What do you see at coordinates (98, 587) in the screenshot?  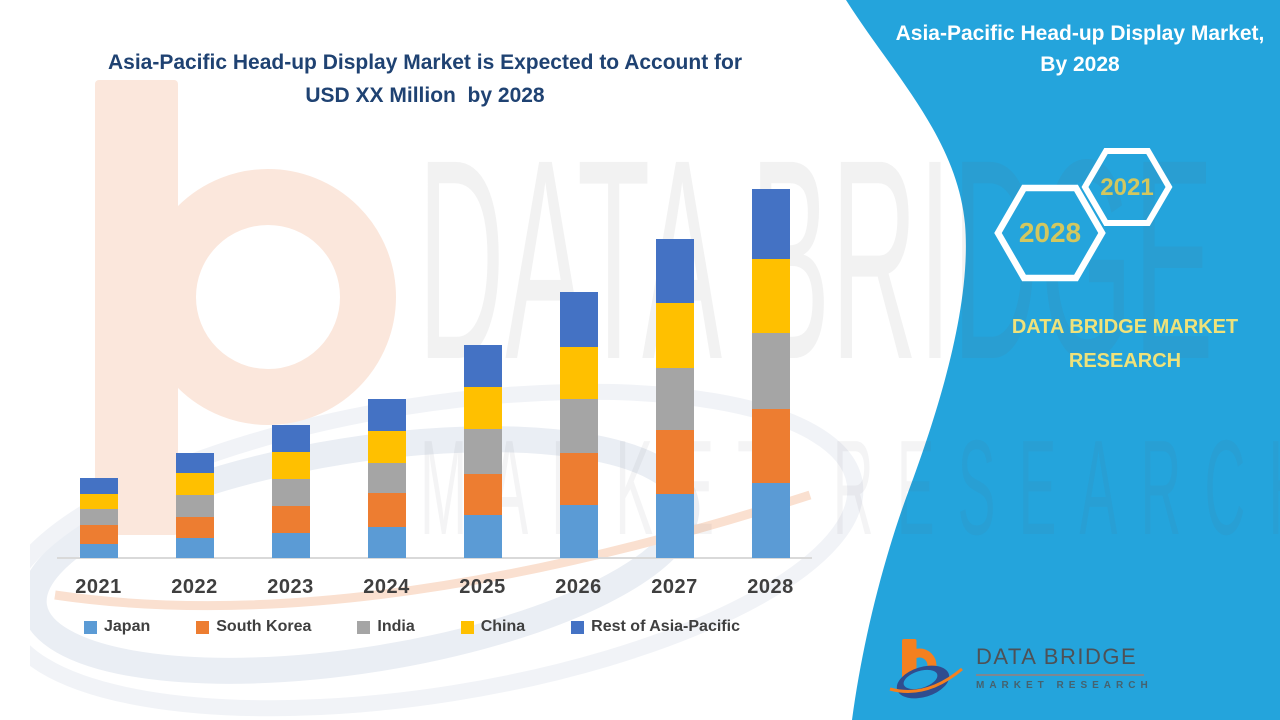 I see `x-axis-label-2021: 2021` at bounding box center [98, 587].